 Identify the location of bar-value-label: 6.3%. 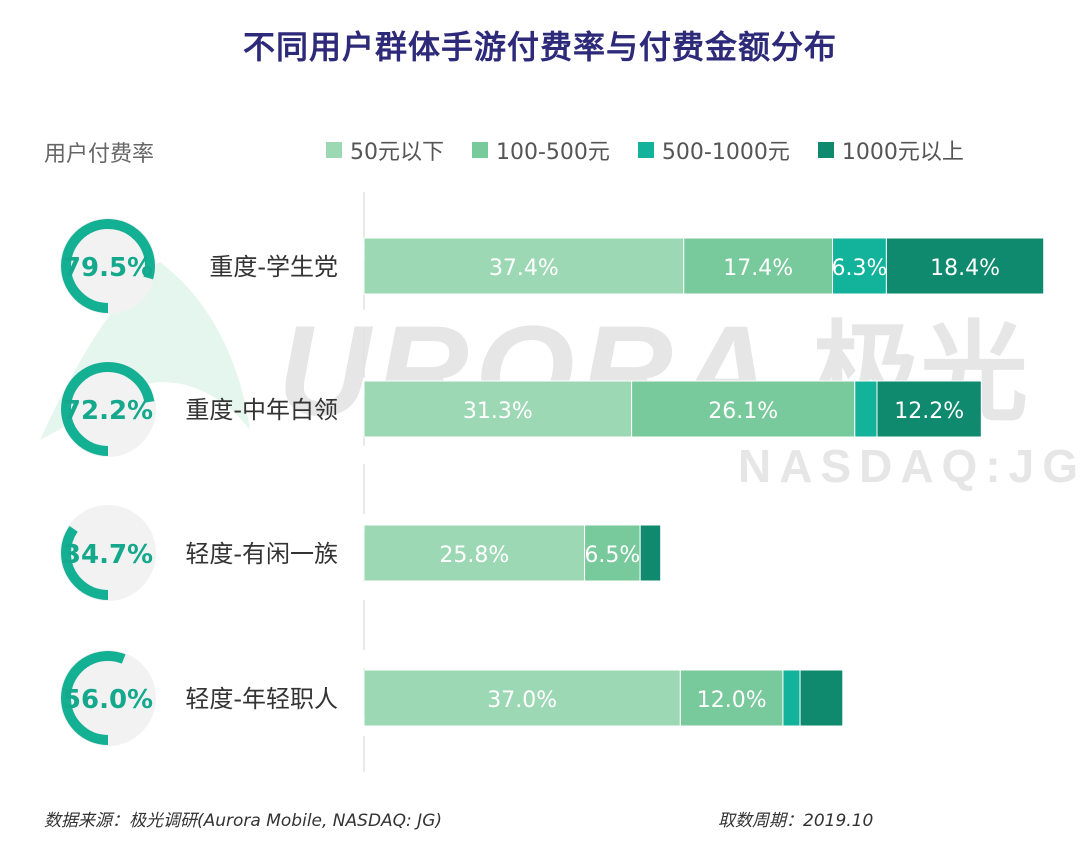
(860, 268).